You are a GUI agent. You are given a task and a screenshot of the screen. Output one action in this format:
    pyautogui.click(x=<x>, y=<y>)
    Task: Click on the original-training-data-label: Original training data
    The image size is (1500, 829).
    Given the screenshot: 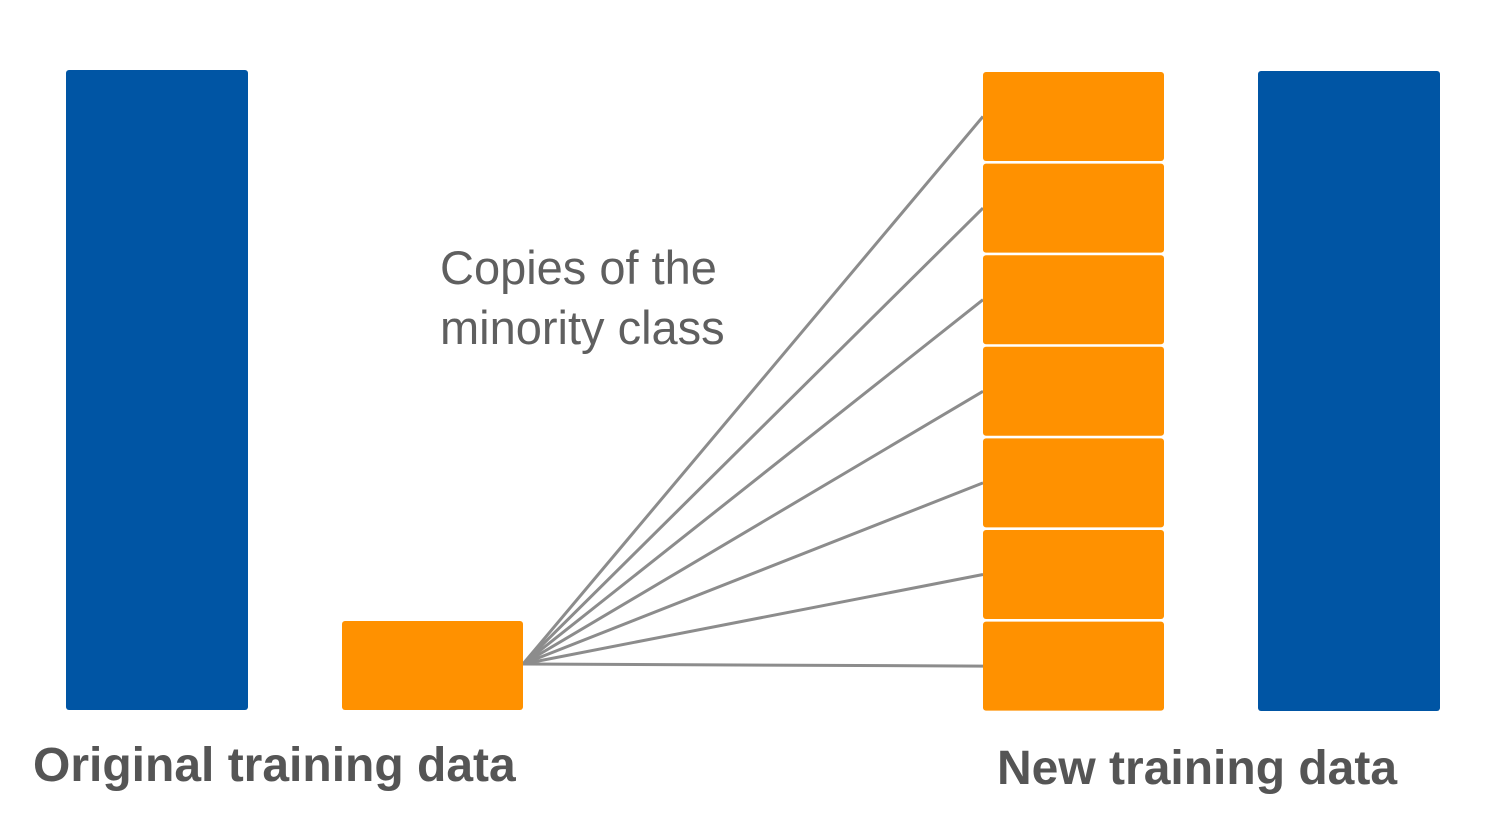 What is the action you would take?
    pyautogui.click(x=274, y=765)
    